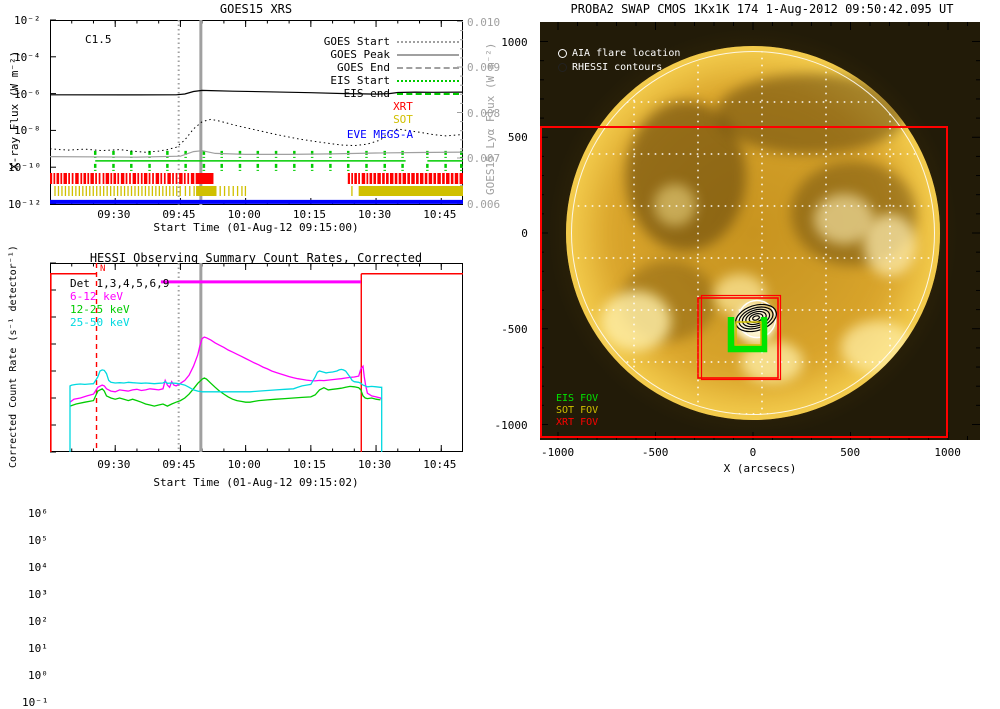  What do you see at coordinates (363, 67) in the screenshot?
I see `goes-legend-goes-end: GOES End` at bounding box center [363, 67].